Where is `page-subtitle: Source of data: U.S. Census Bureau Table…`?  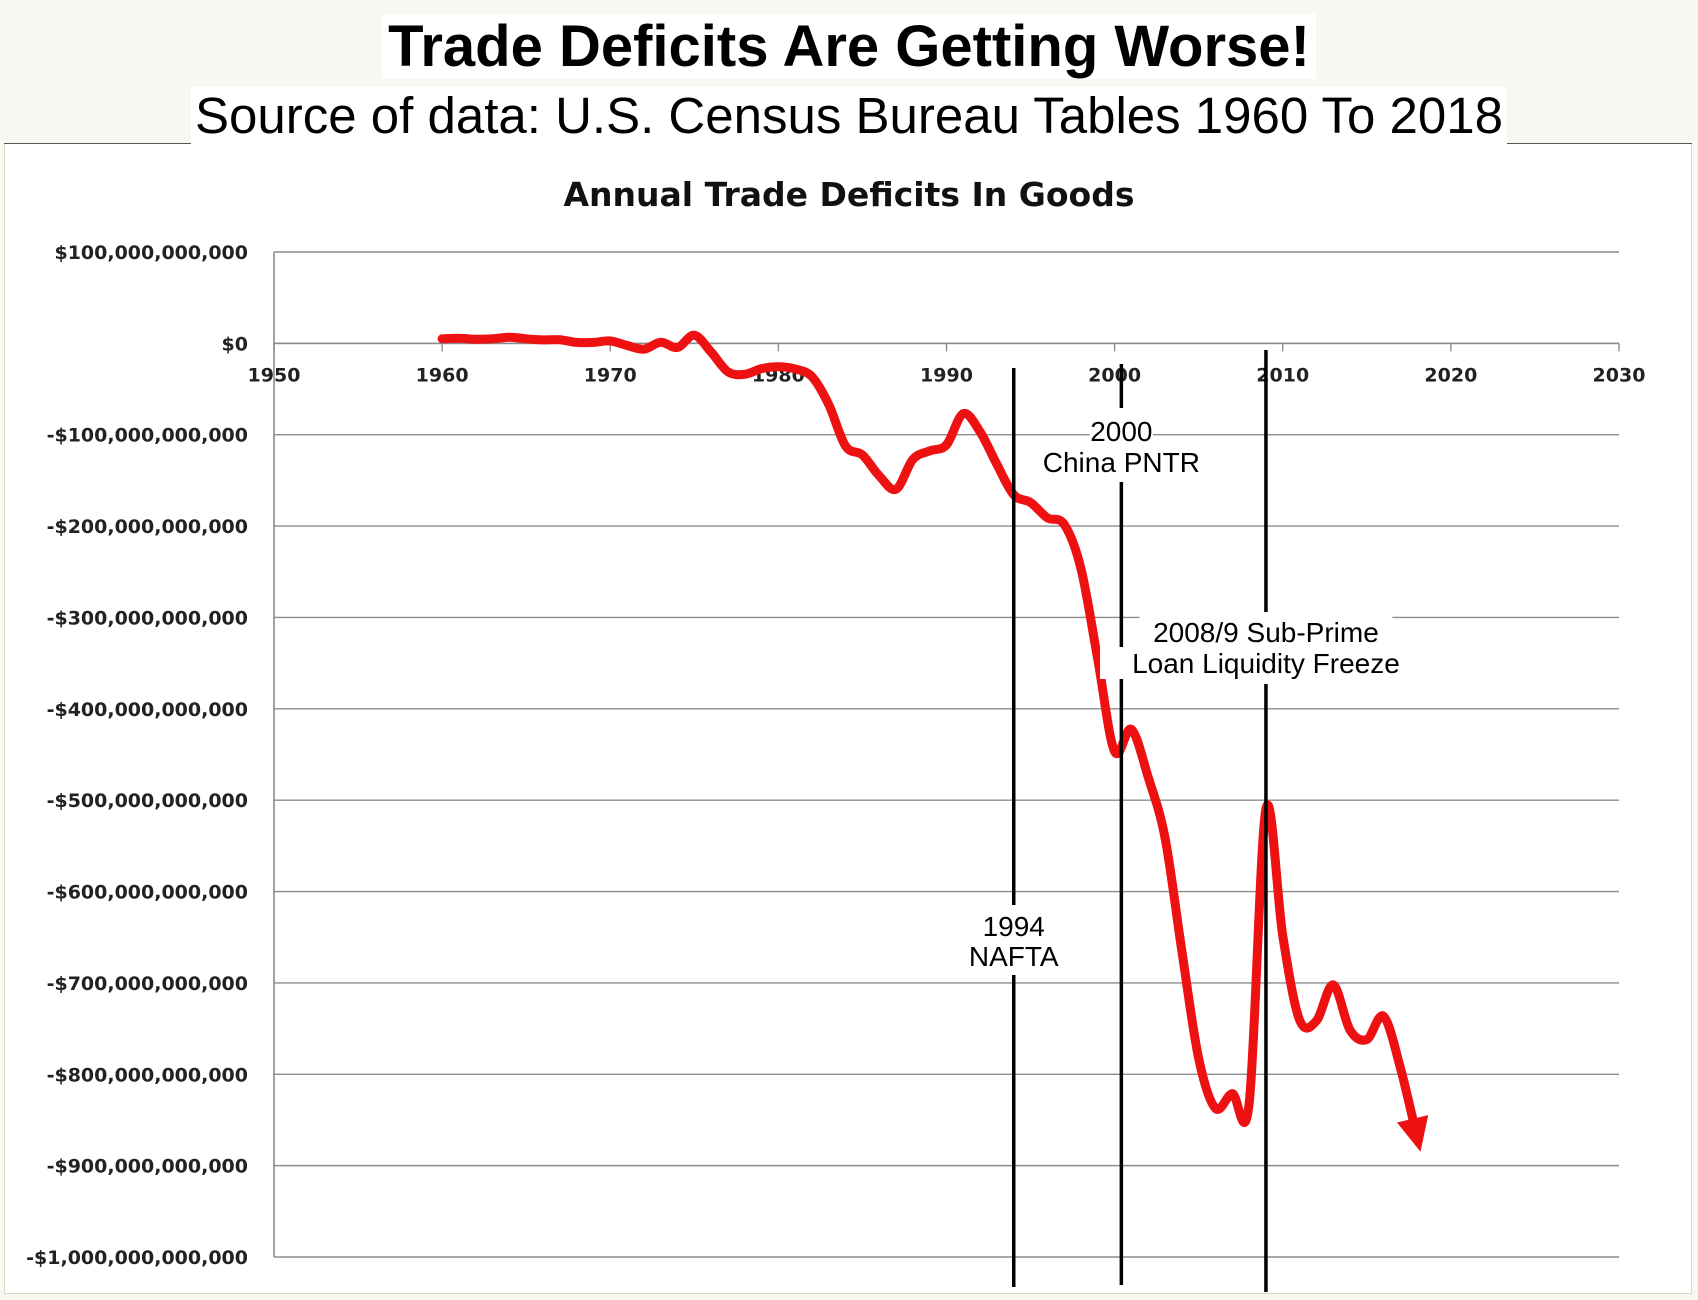
page-subtitle: Source of data: U.S. Census Bureau Table… is located at coordinates (849, 116).